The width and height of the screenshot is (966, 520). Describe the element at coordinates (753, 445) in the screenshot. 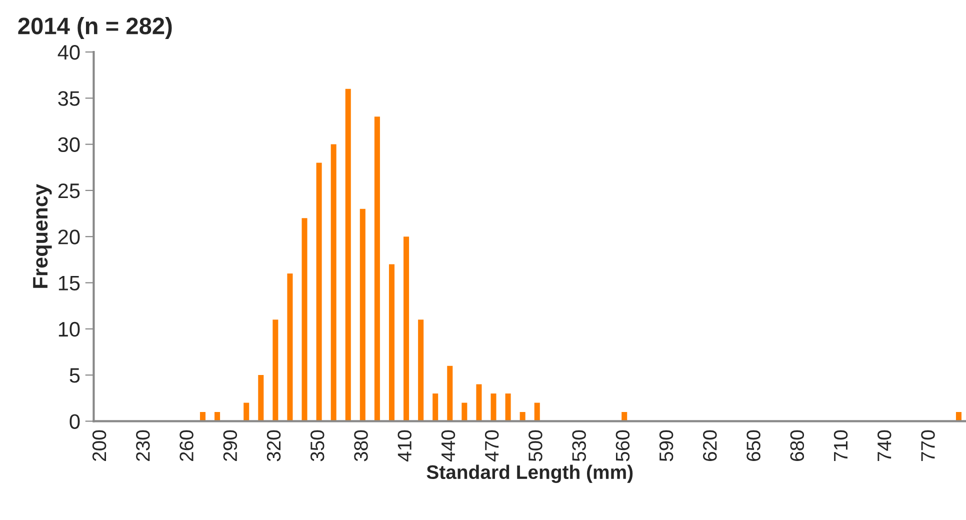

I see `x-tick-label: 650` at that location.